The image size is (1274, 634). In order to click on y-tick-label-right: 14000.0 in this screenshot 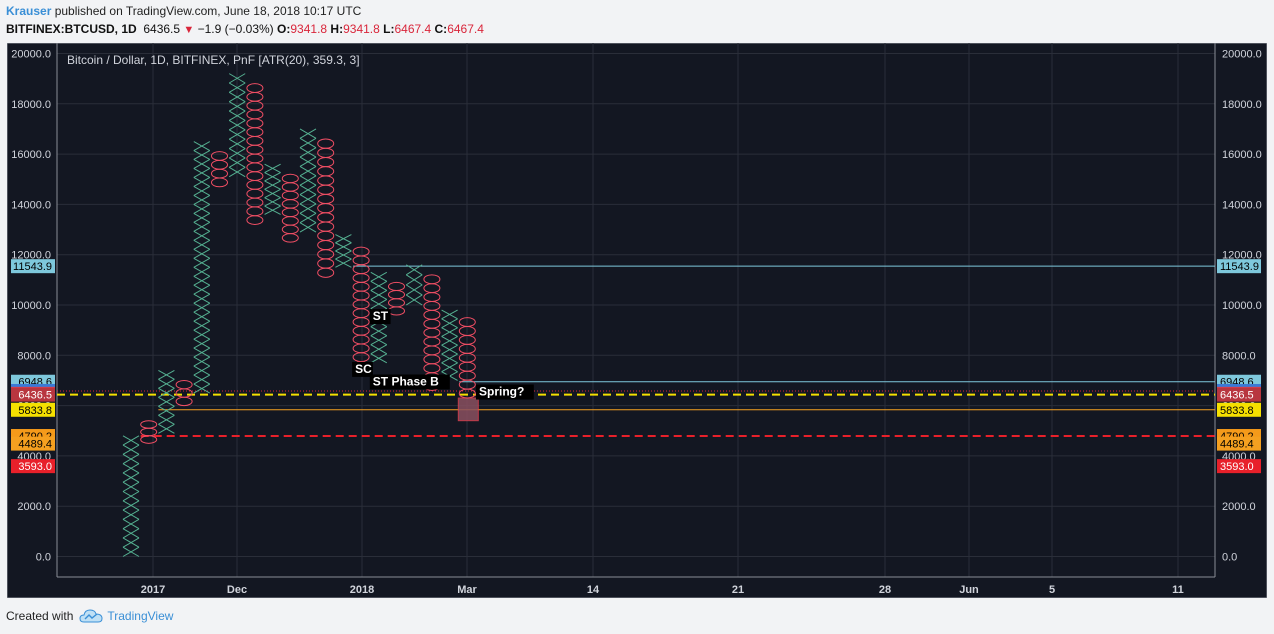, I will do `click(1242, 205)`.